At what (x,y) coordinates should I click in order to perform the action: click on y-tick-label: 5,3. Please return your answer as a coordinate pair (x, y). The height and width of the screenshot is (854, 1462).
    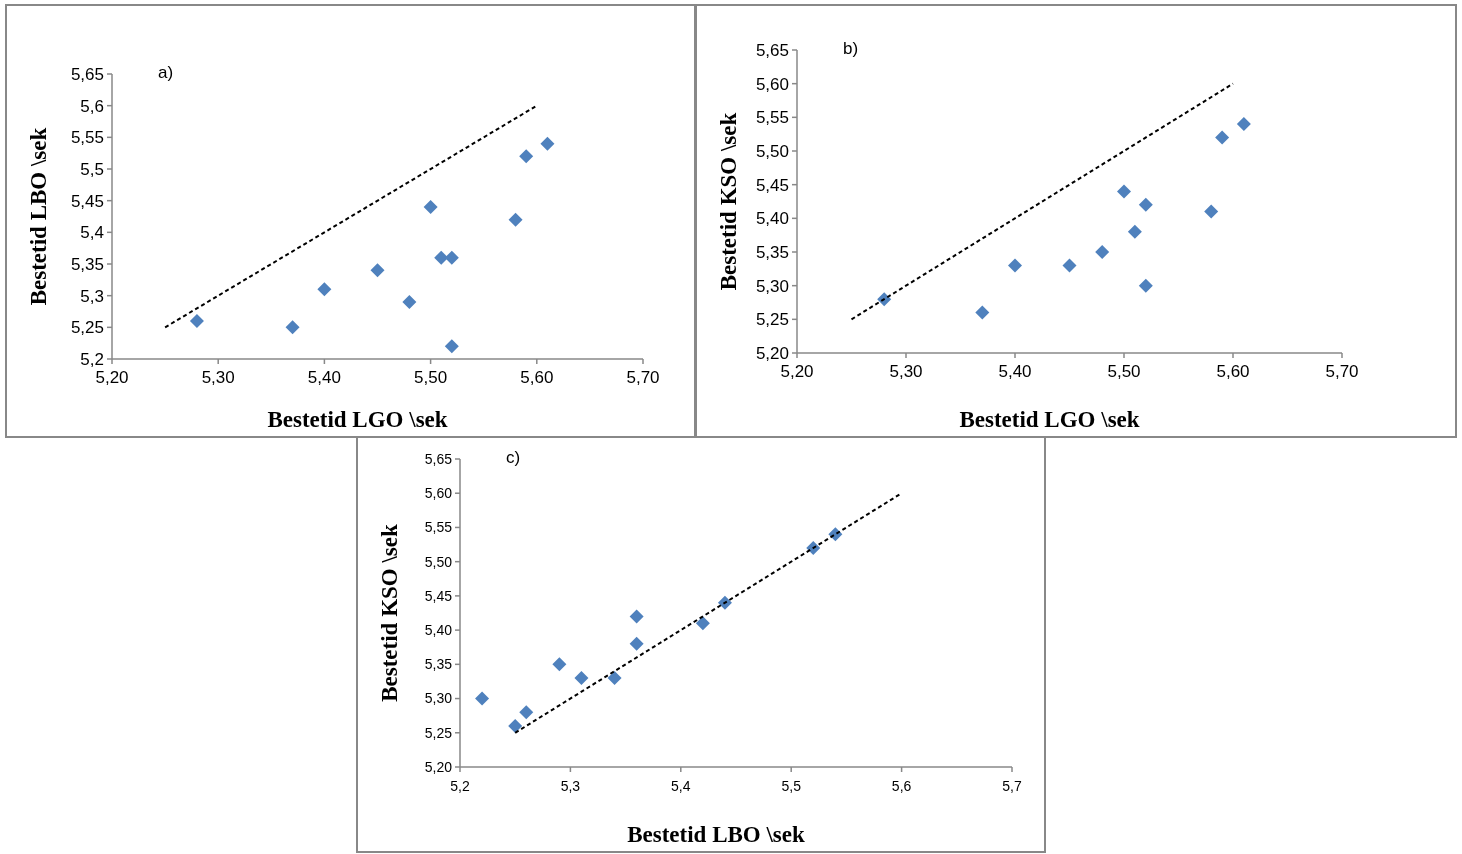
    Looking at the image, I should click on (92, 296).